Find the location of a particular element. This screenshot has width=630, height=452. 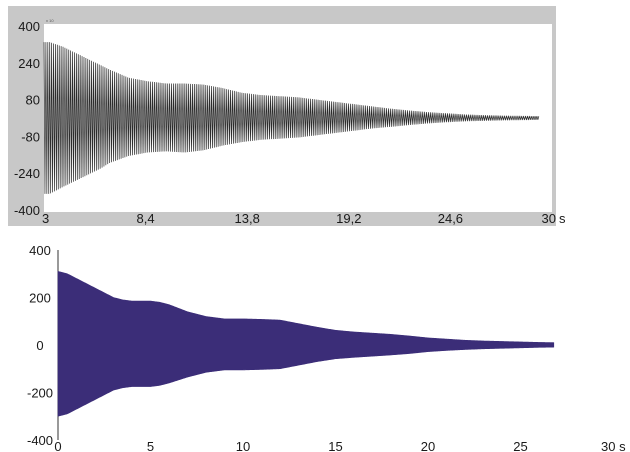

x-tick-label: 25 is located at coordinates (520, 445).